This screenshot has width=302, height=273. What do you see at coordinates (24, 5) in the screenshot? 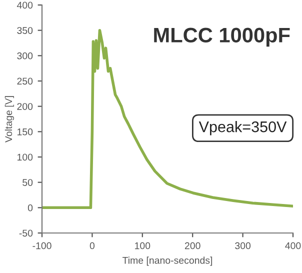
I see `y-tick-label: 400` at bounding box center [24, 5].